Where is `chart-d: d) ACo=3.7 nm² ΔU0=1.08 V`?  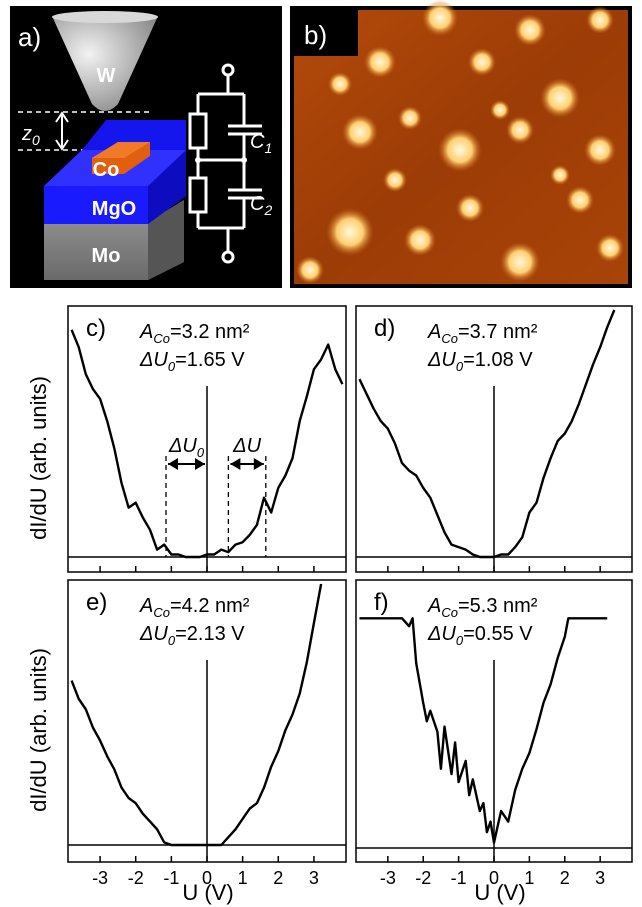
chart-d: d) ACo=3.7 nm² ΔU0=1.08 V is located at coordinates (494, 439).